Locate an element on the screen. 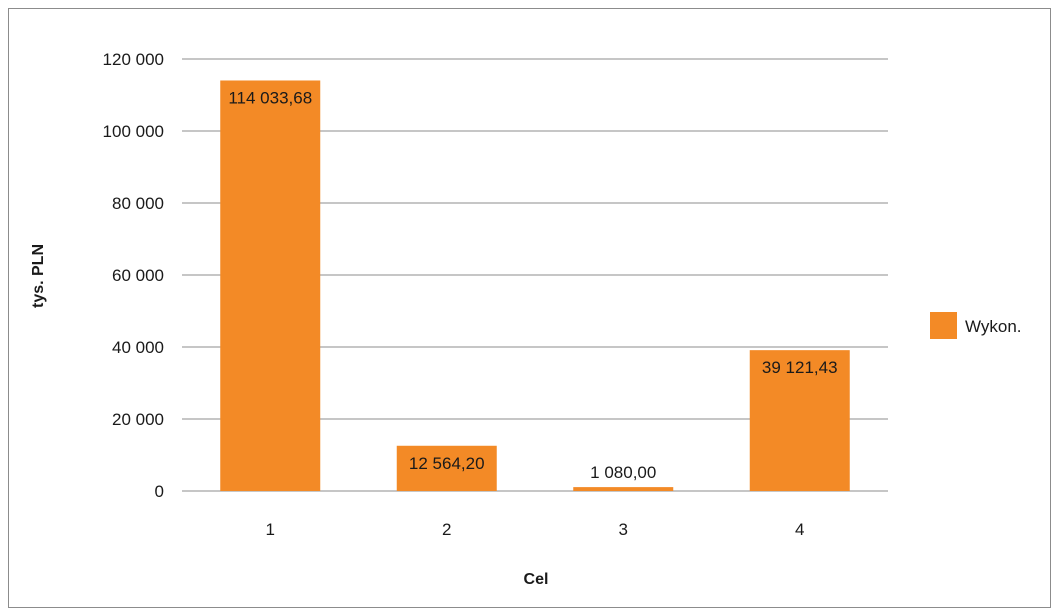 Image resolution: width=1059 pixels, height=608 pixels. y-tick-label: 80 000 is located at coordinates (138, 203).